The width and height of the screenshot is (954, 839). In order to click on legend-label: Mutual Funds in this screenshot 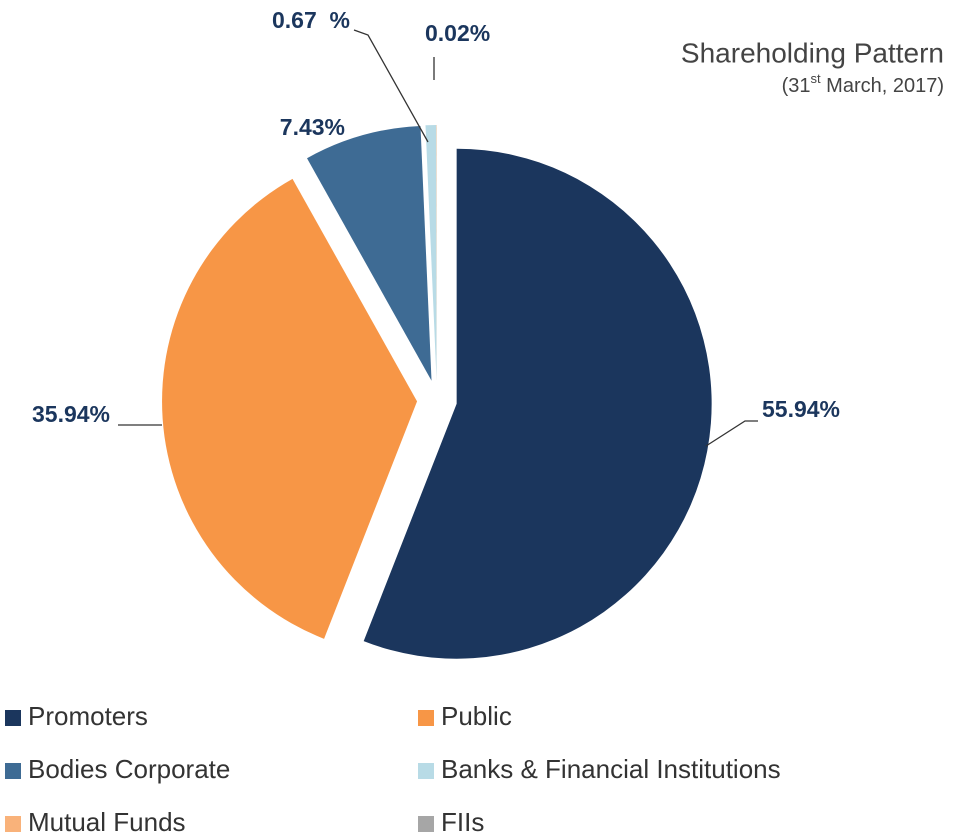, I will do `click(107, 822)`.